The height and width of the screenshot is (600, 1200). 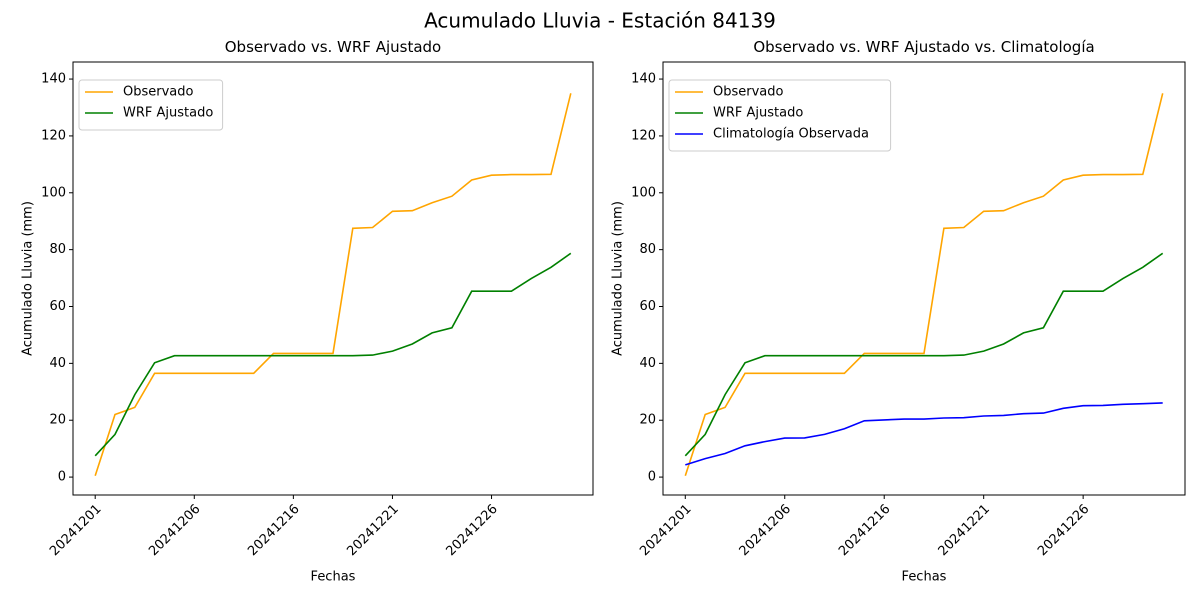 I want to click on subplot-title: Observado vs. WRF Ajustado, so click(x=333, y=47).